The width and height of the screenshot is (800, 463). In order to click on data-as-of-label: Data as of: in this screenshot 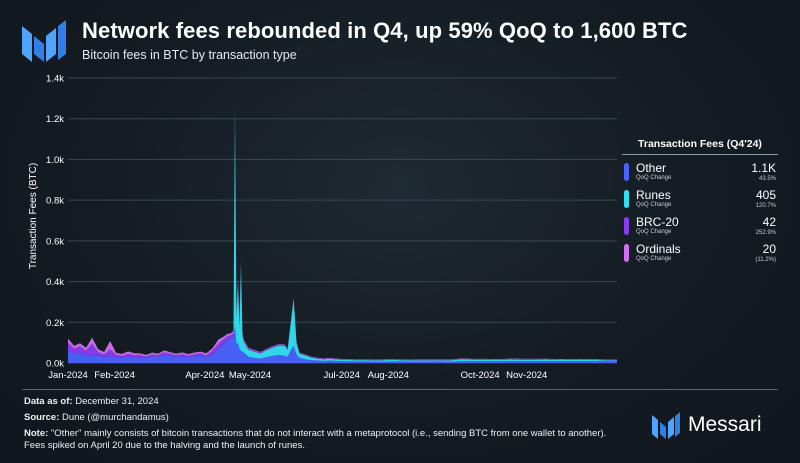, I will do `click(48, 401)`.